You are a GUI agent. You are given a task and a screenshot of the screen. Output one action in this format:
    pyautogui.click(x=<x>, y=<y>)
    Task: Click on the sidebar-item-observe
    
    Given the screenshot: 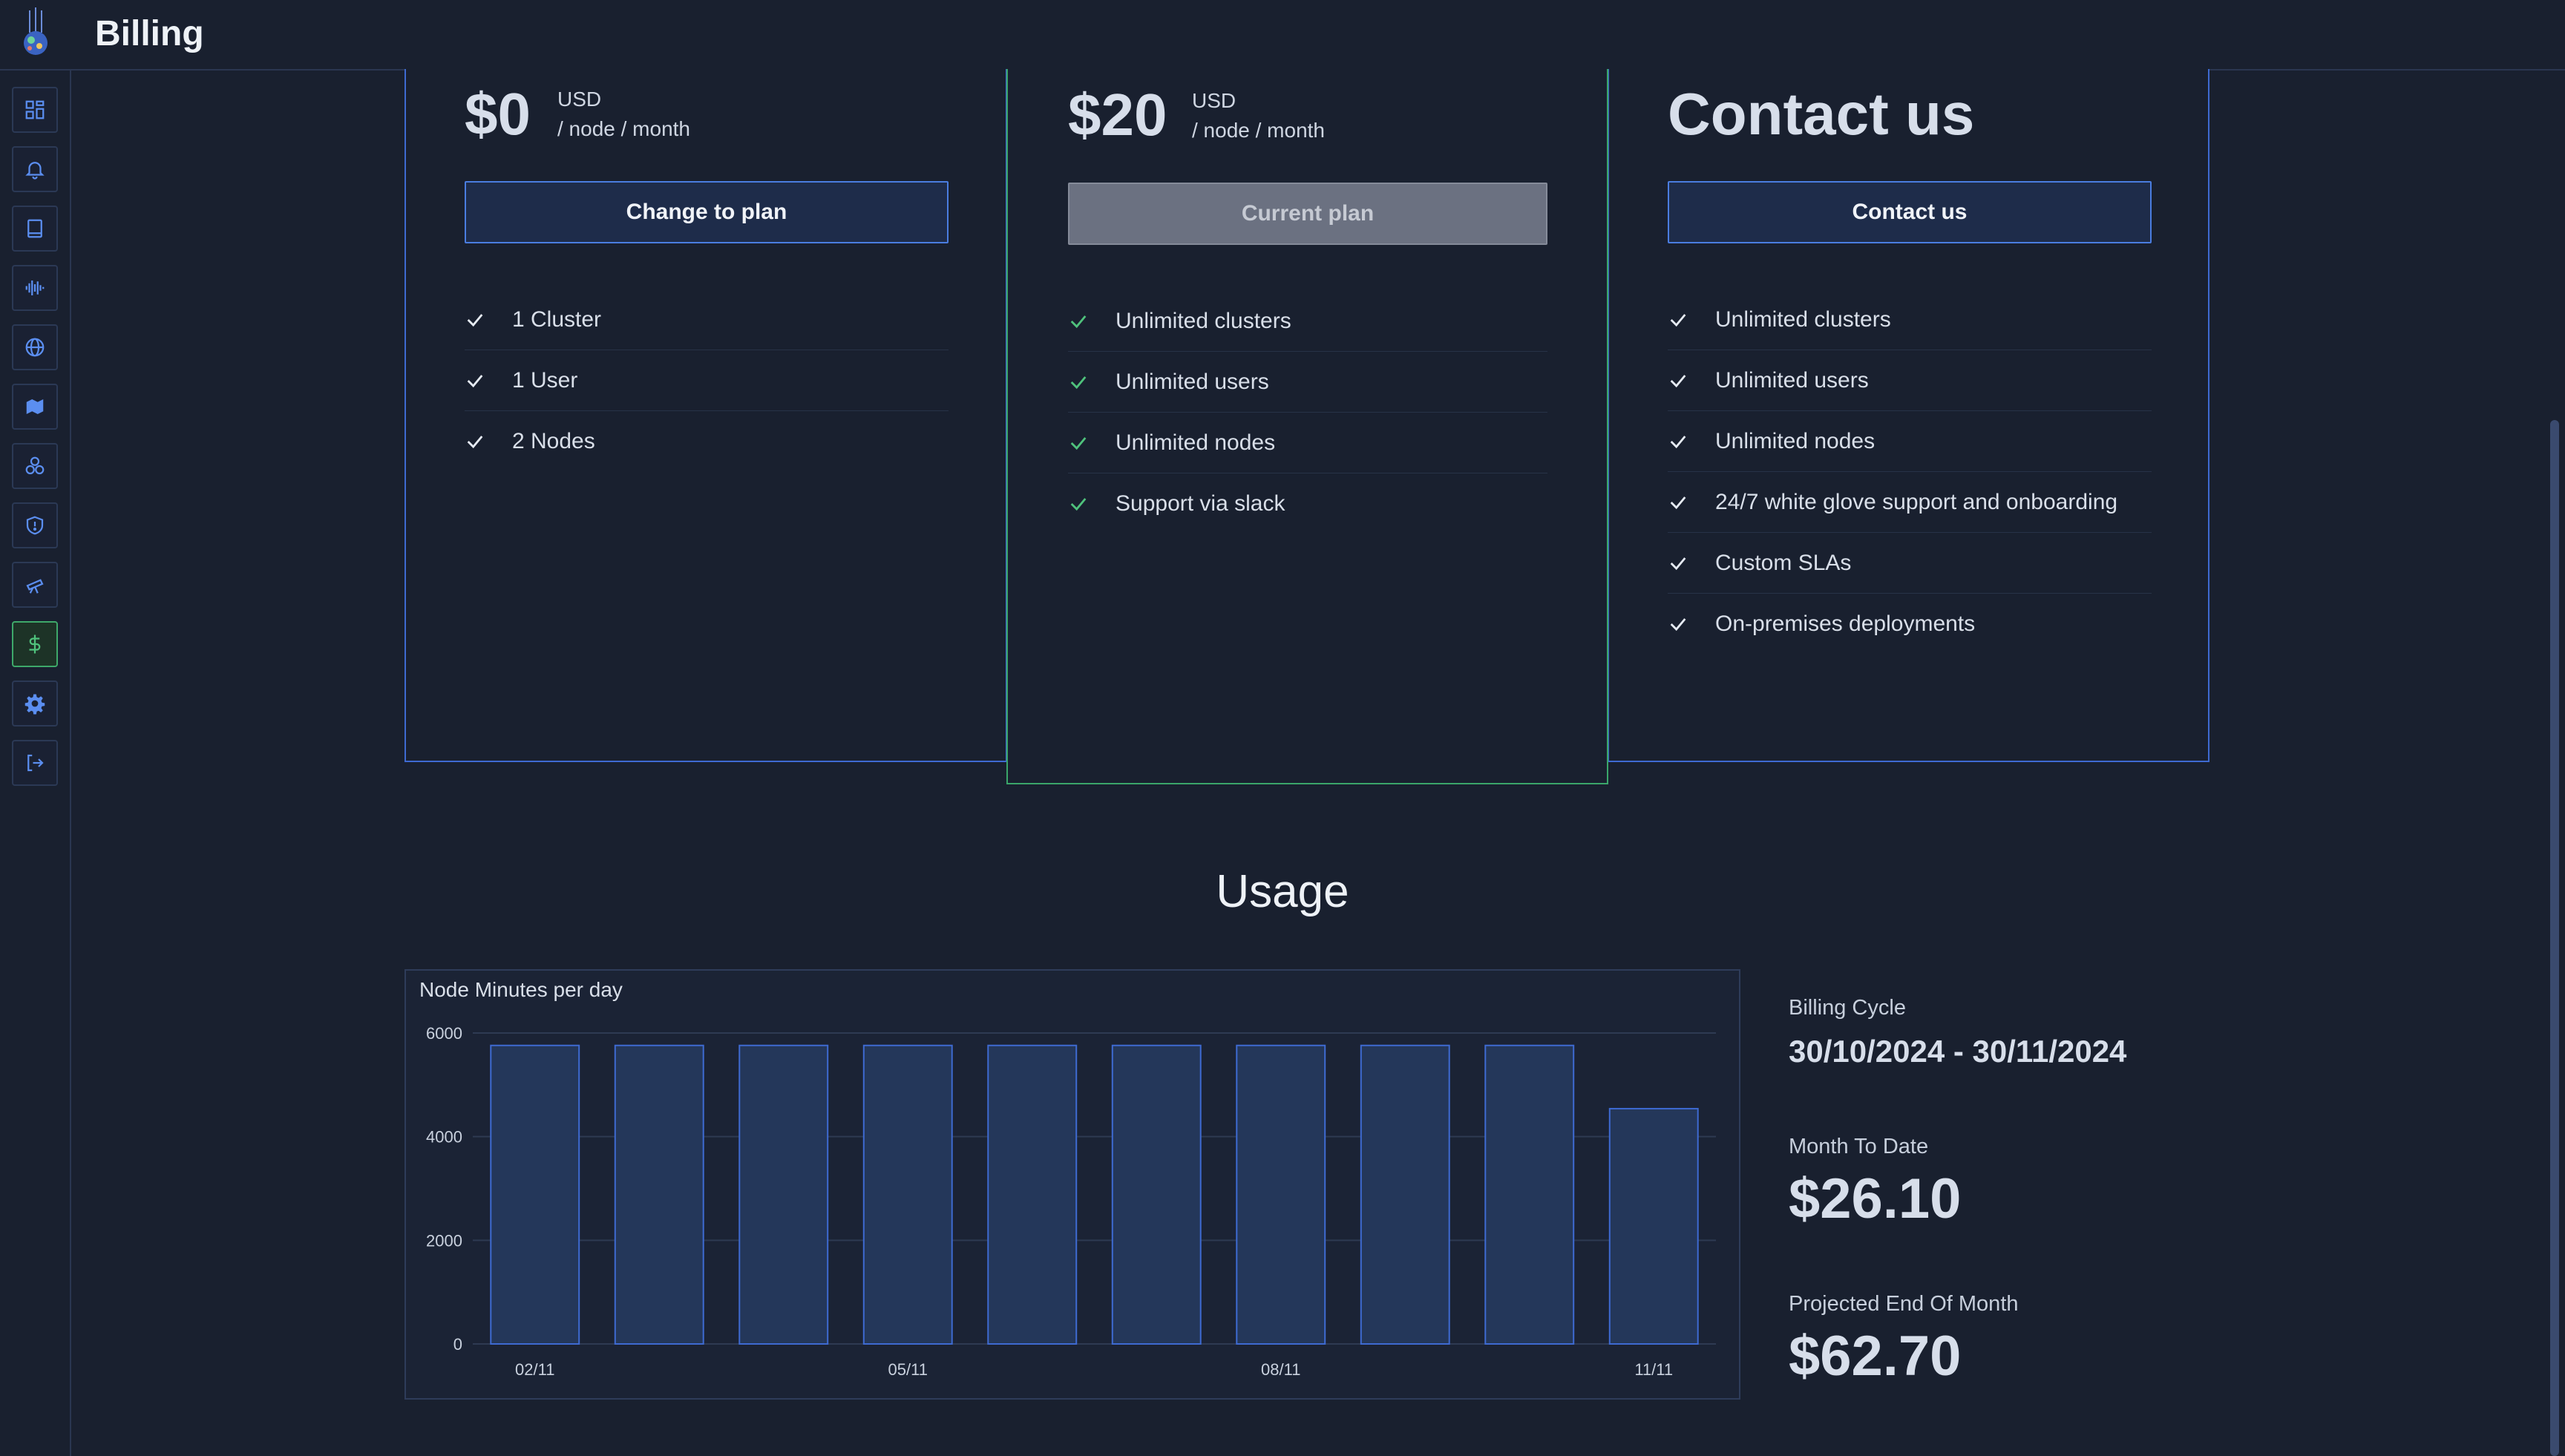 What is the action you would take?
    pyautogui.click(x=35, y=585)
    